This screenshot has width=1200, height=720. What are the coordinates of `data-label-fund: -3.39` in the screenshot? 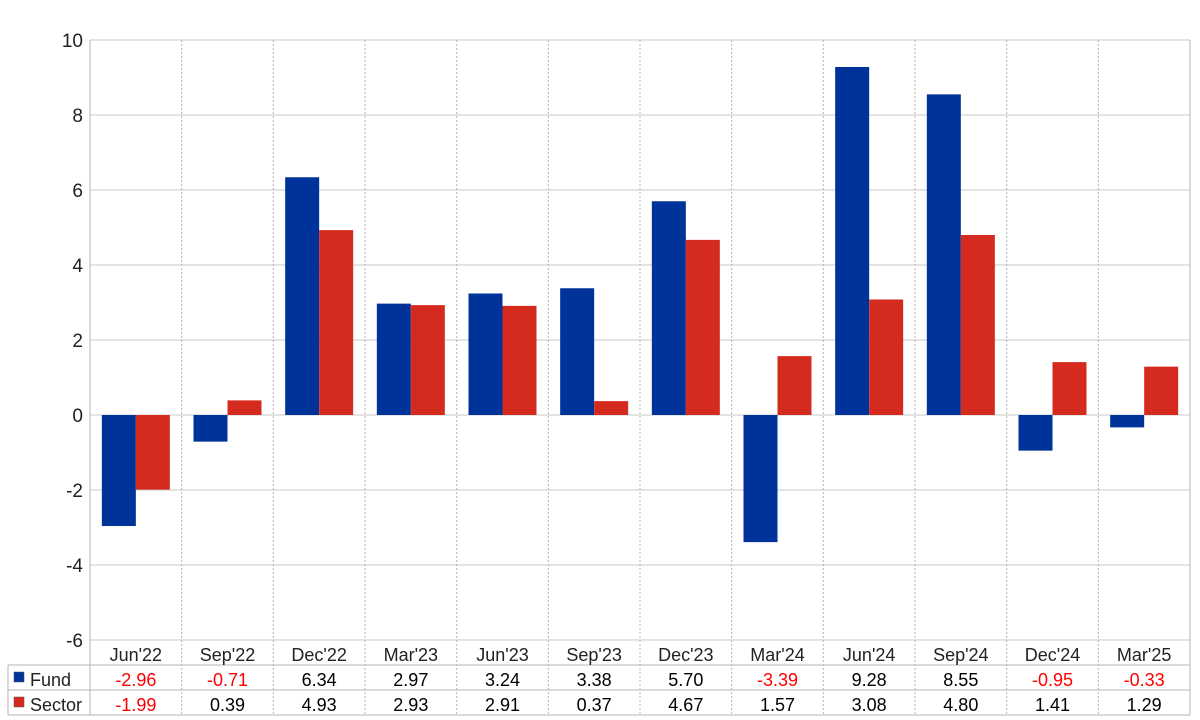 It's located at (777, 680).